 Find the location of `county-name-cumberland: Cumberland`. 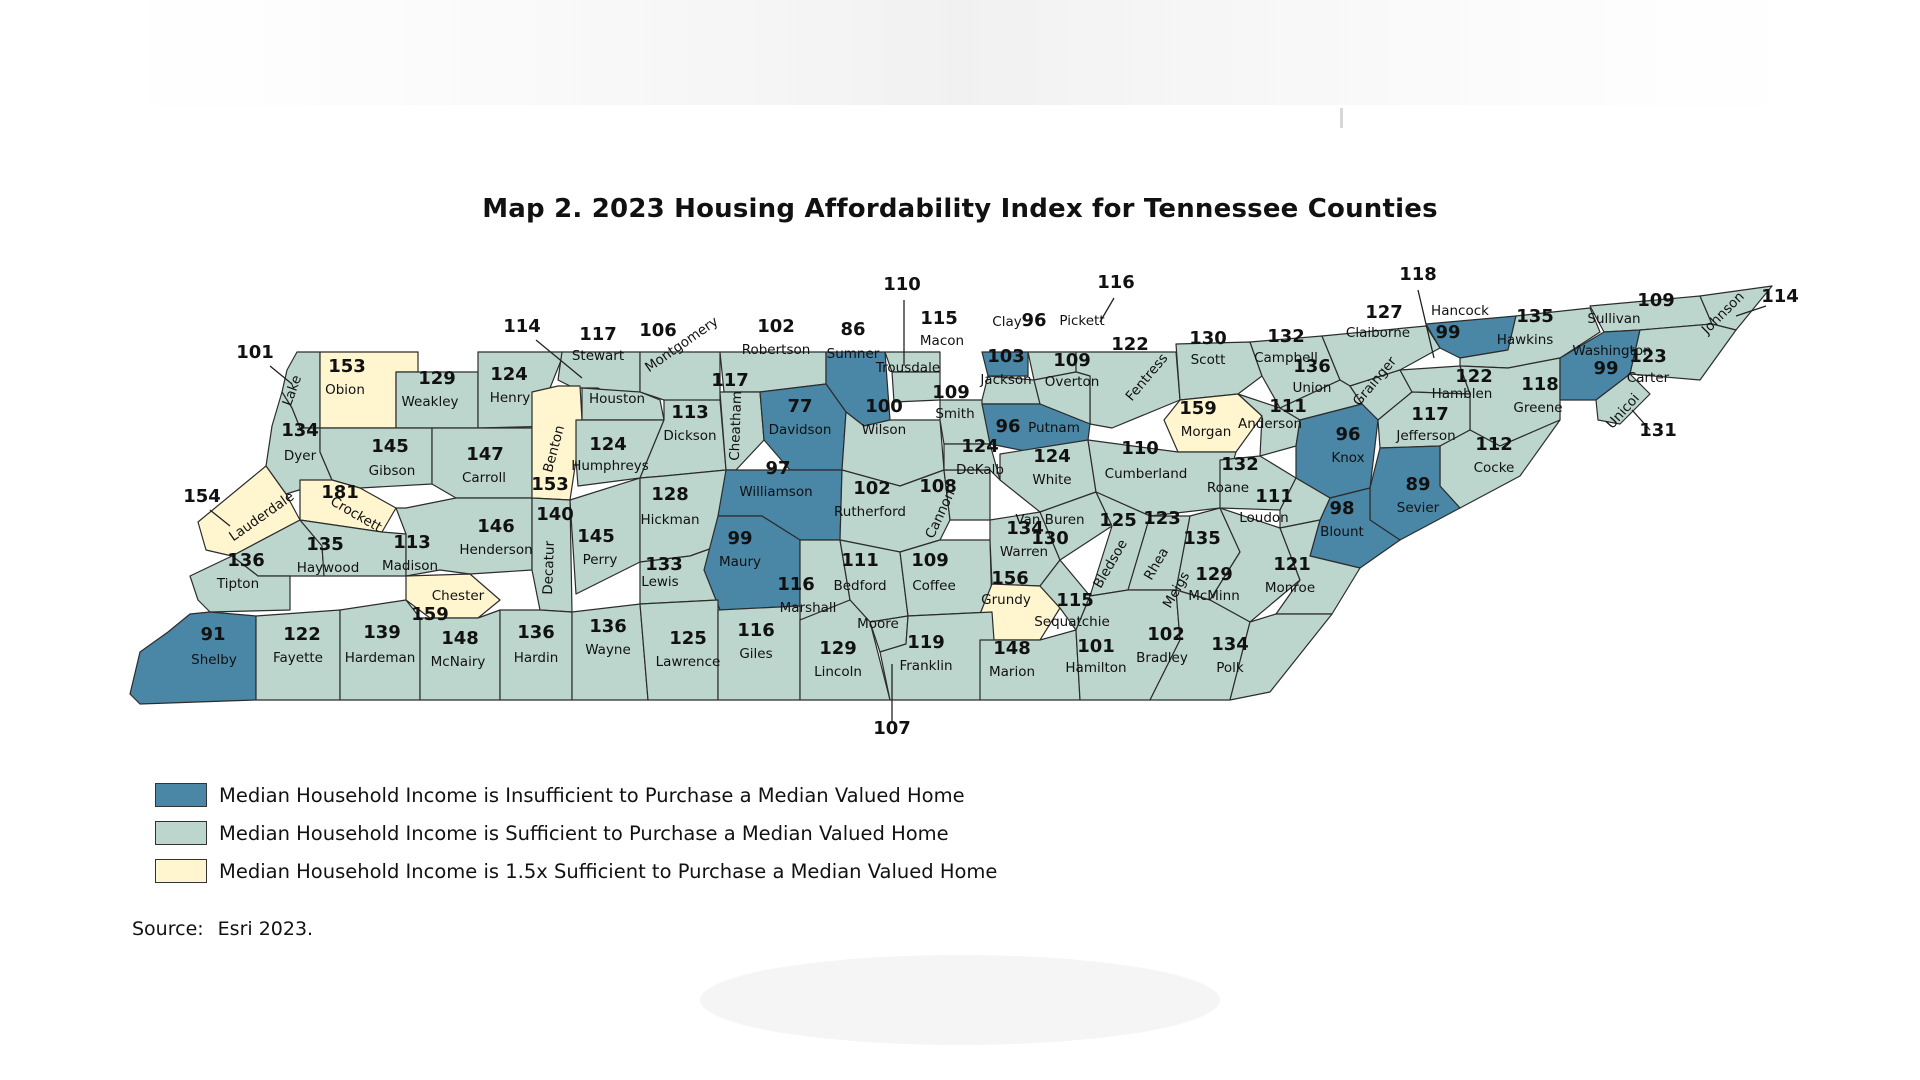

county-name-cumberland: Cumberland is located at coordinates (1146, 474).